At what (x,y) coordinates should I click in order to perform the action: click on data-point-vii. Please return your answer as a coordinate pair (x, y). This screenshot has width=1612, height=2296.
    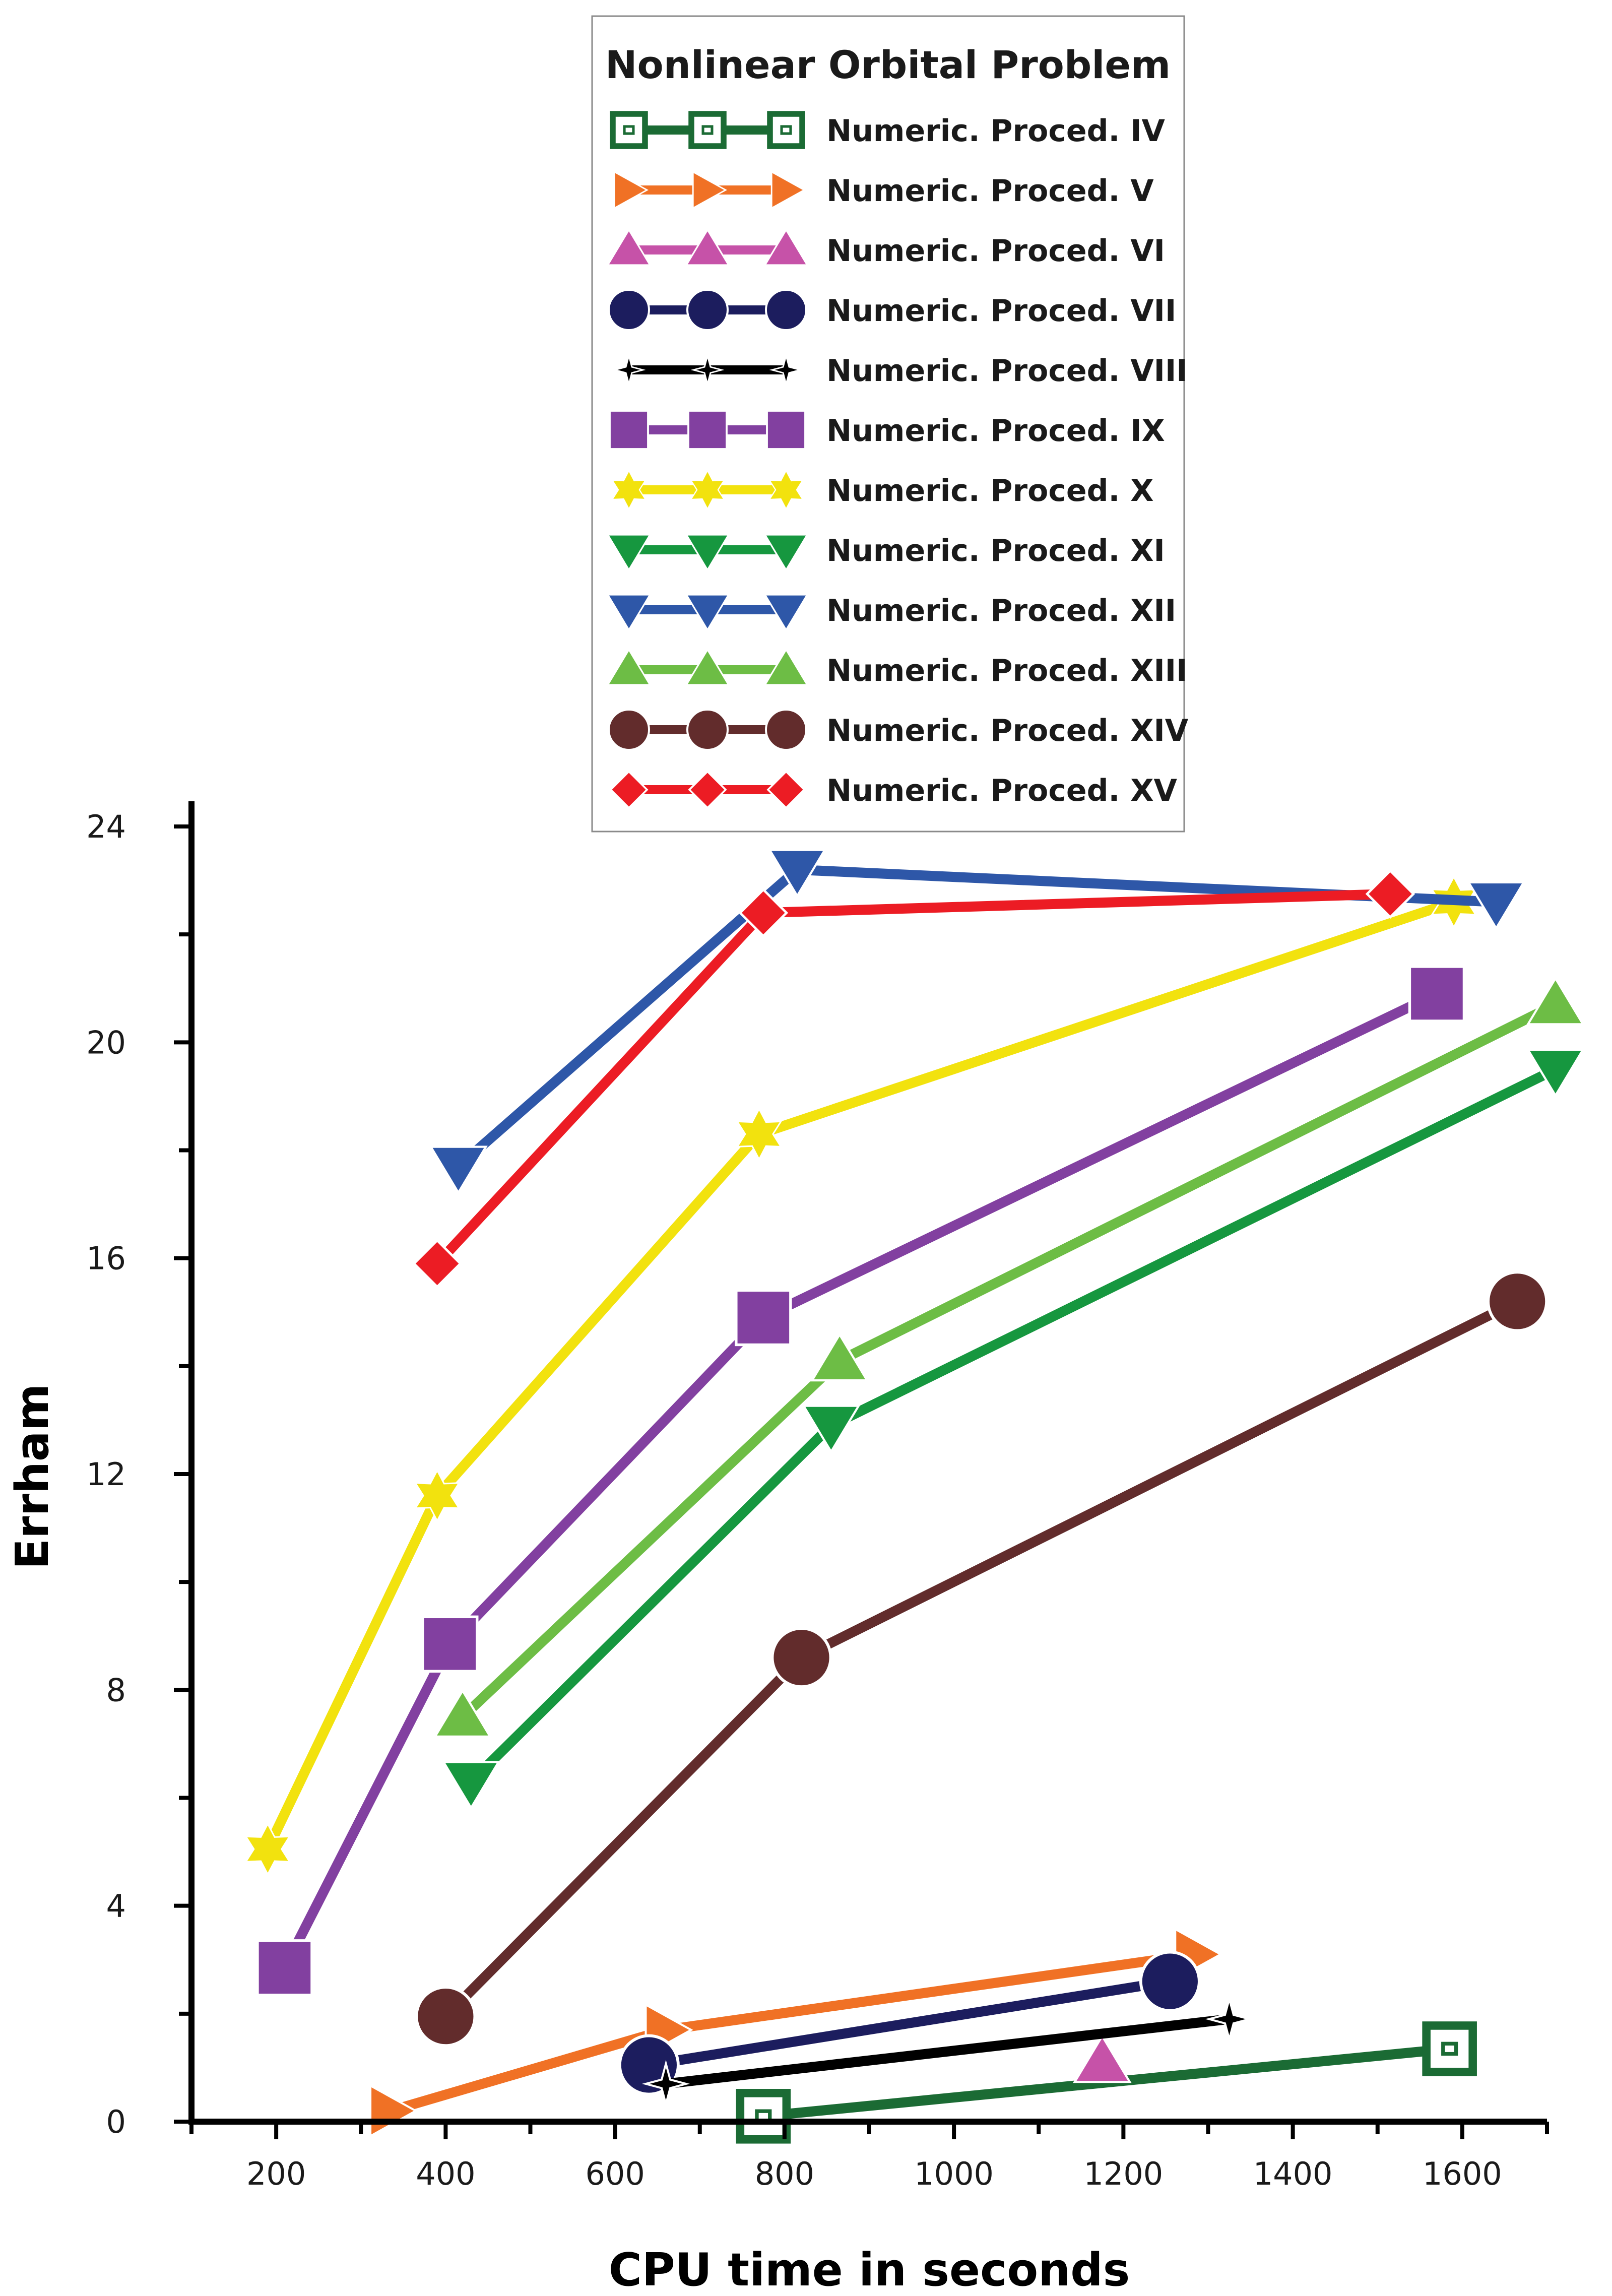
    Looking at the image, I should click on (1170, 1981).